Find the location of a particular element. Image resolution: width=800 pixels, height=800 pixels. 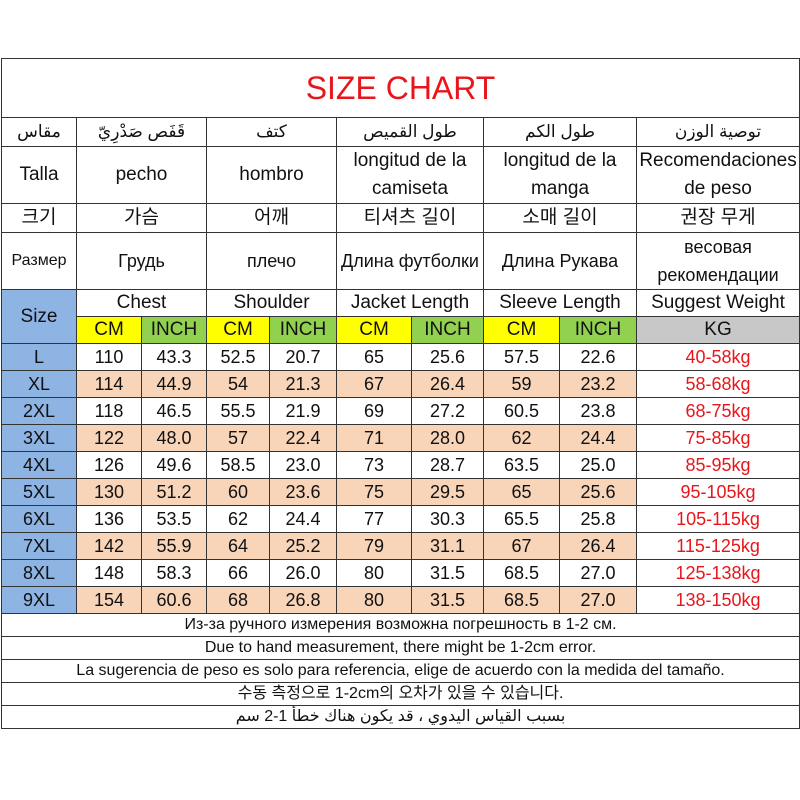

russian-header-sleeve-length: Длина Рукава is located at coordinates (560, 261).